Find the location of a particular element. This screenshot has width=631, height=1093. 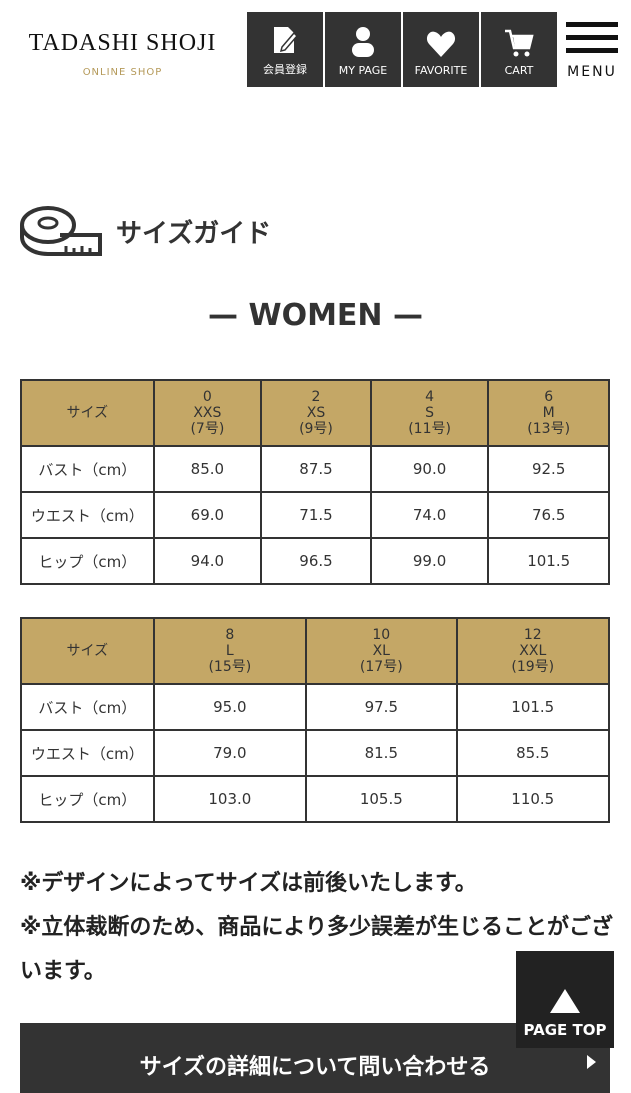

cart-icon is located at coordinates (519, 43).